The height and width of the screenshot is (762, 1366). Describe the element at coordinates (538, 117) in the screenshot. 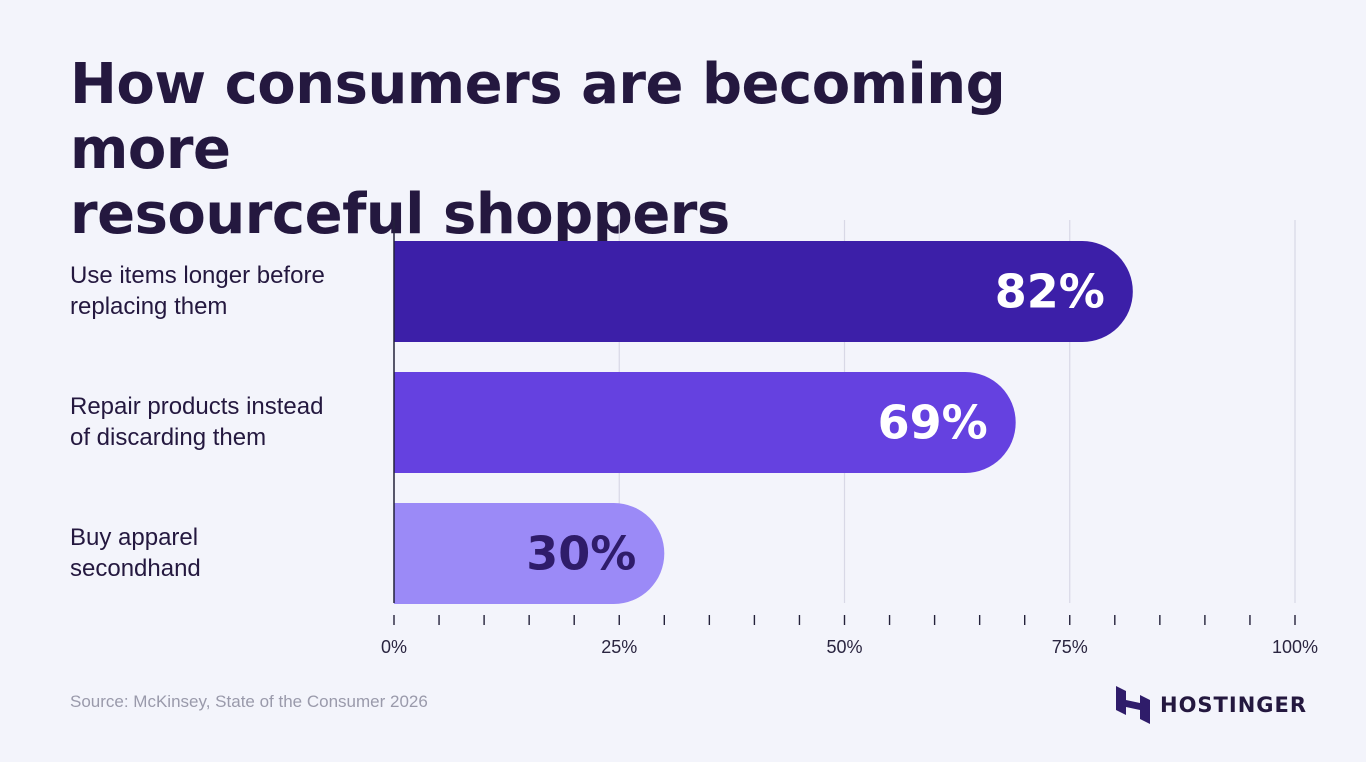

I see `chart-title-line-1: How consumers are becoming more` at that location.